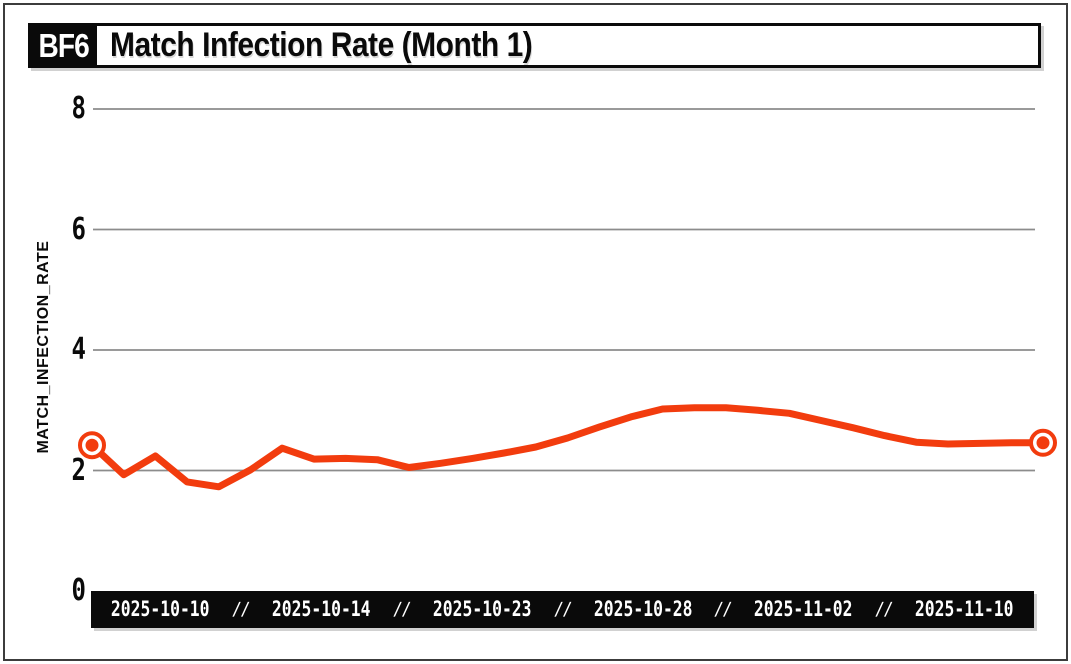  What do you see at coordinates (643, 609) in the screenshot?
I see `x-tick-label: 2025-10-28` at bounding box center [643, 609].